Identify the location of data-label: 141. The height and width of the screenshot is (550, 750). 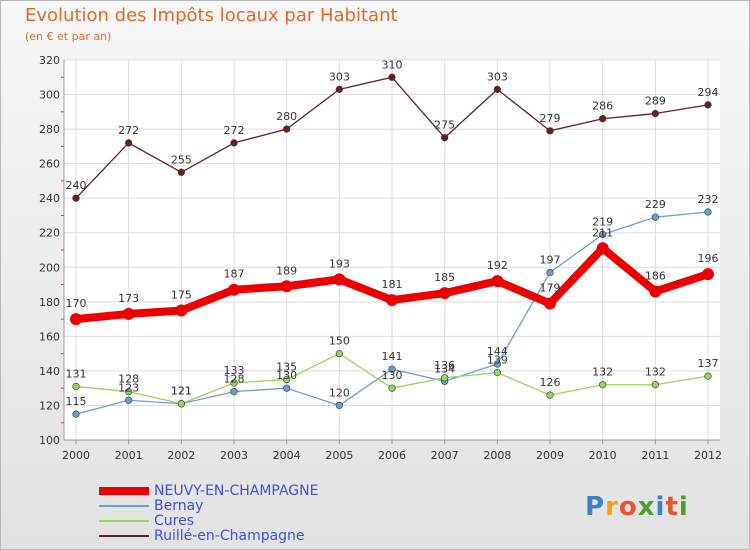
(392, 356).